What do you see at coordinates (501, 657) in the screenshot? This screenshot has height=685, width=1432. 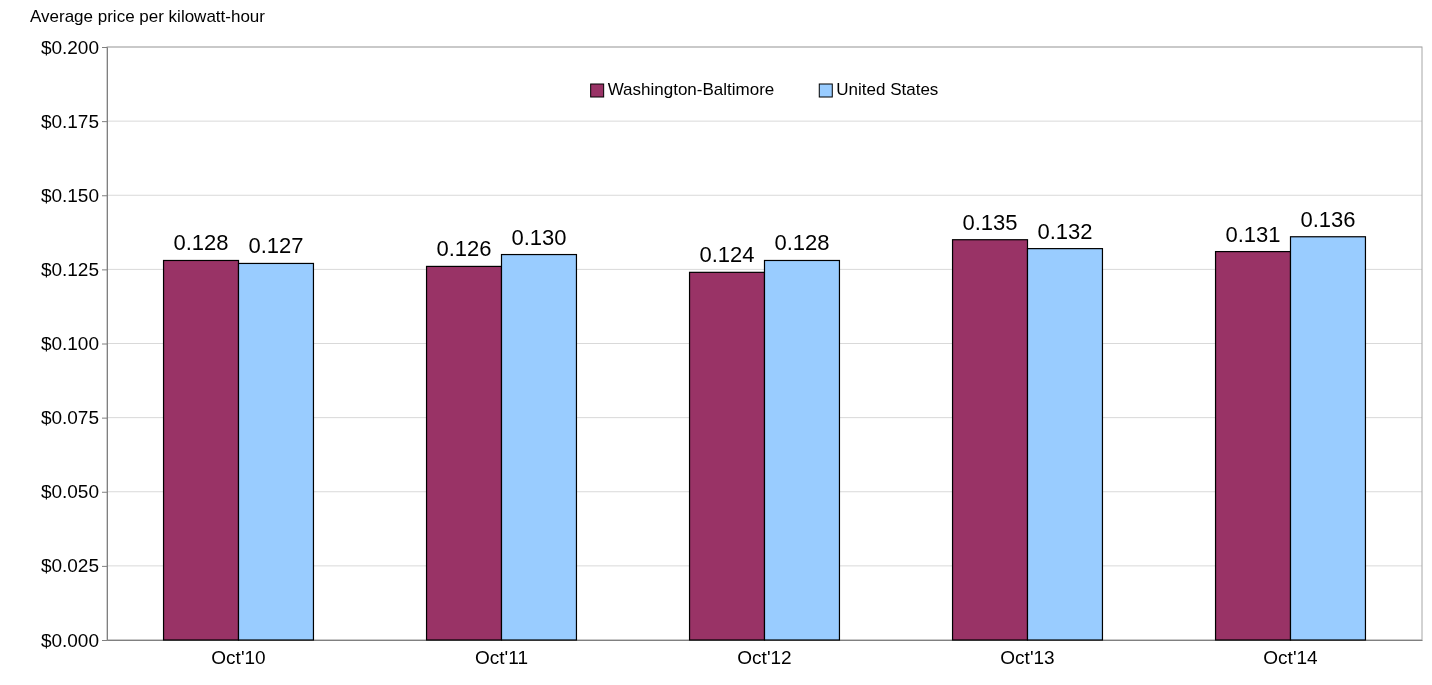 I see `x-tick-label: Oct'11` at bounding box center [501, 657].